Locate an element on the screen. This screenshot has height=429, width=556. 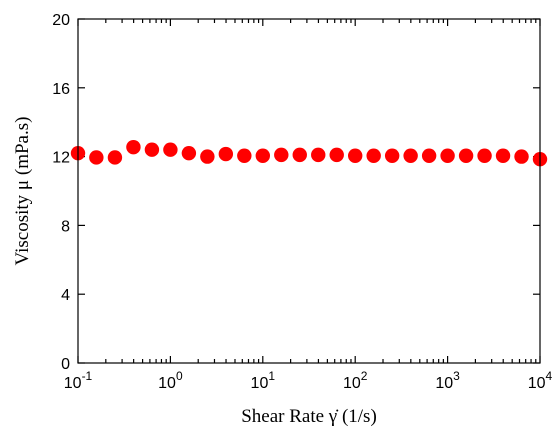
y-tick-label: 8 is located at coordinates (65, 226).